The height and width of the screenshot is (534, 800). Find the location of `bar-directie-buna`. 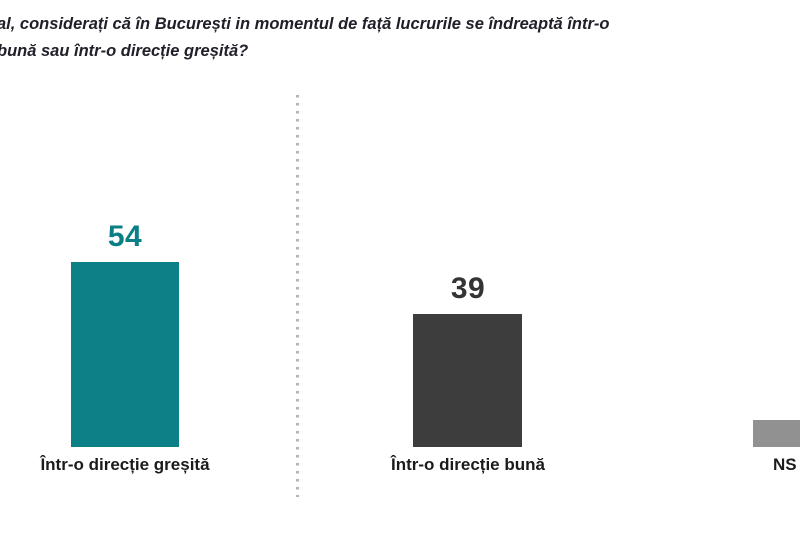

bar-directie-buna is located at coordinates (467, 380).